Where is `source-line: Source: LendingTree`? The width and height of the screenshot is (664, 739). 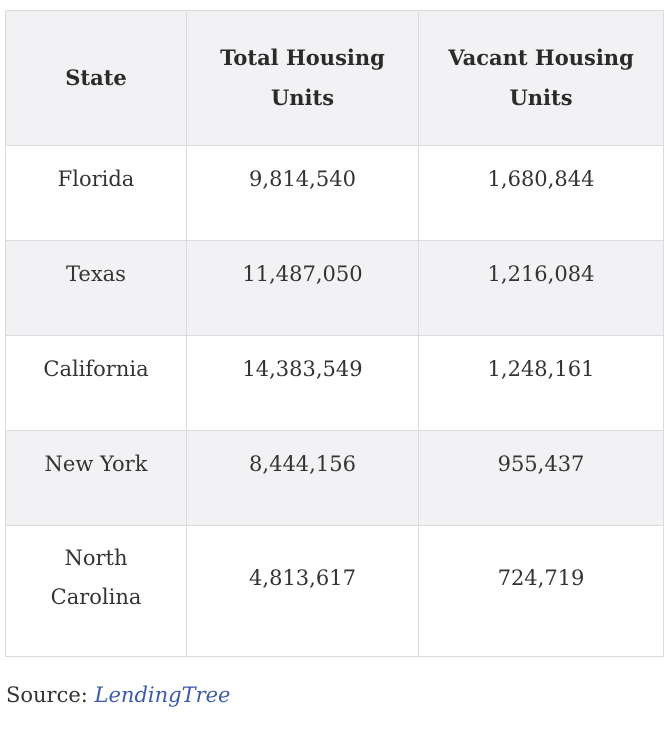 source-line: Source: LendingTree is located at coordinates (118, 695).